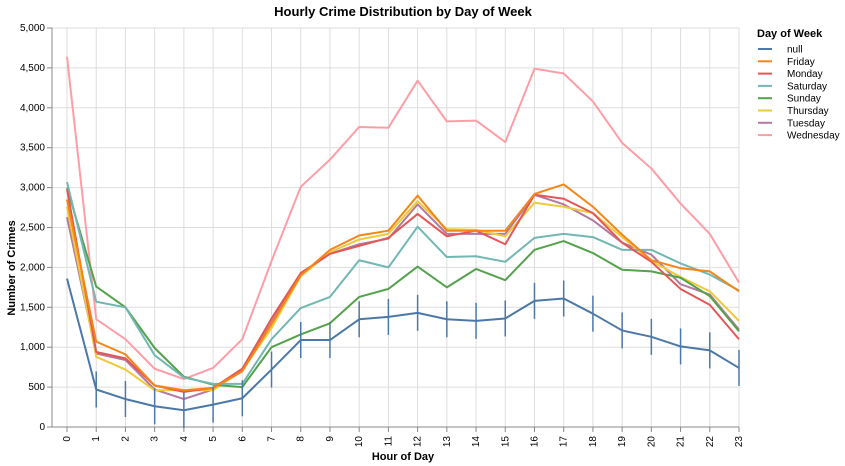 This screenshot has height=466, width=845. I want to click on y-tick-label: 500, so click(36, 387).